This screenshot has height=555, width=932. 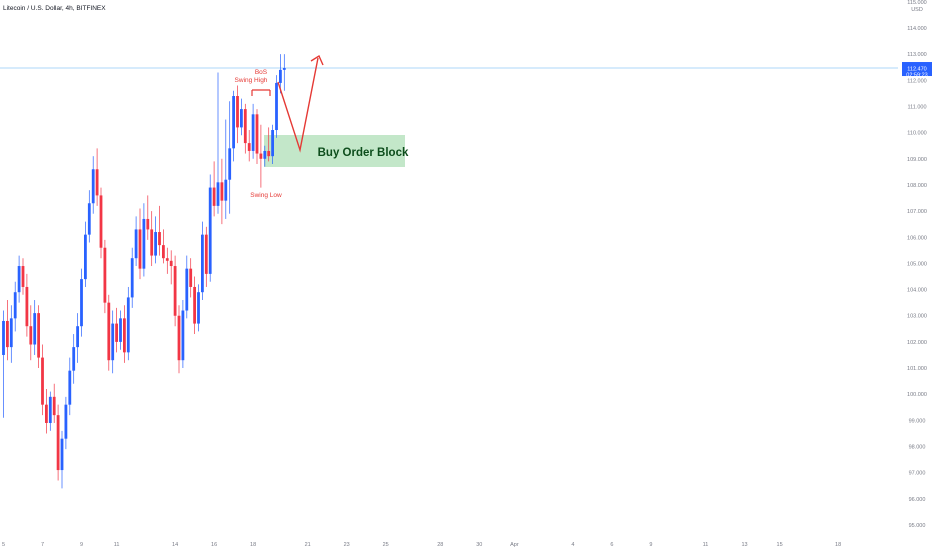 What do you see at coordinates (916, 107) in the screenshot?
I see `y-tick-label: 111.000` at bounding box center [916, 107].